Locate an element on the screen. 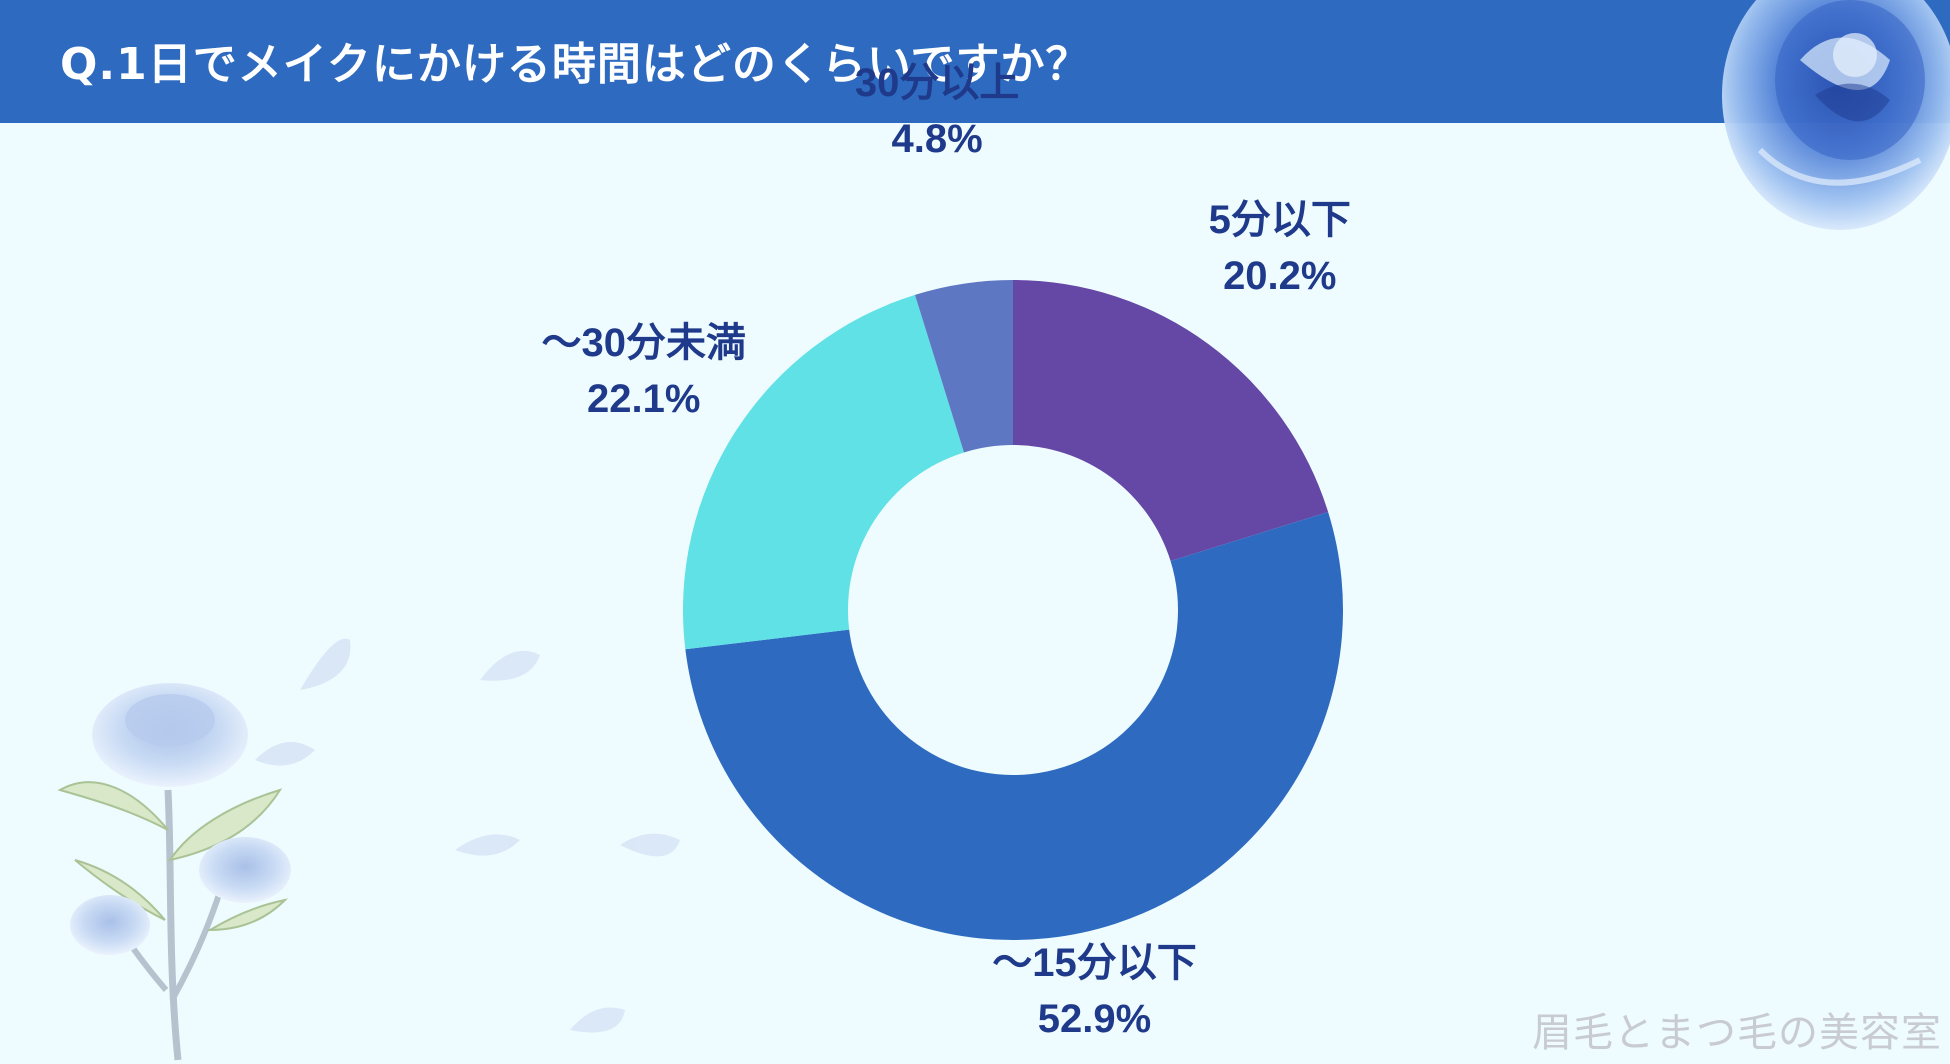 The width and height of the screenshot is (1950, 1064). header-bar: Q.1日でメイクにかける時間はどのくらいですか？ is located at coordinates (975, 61).